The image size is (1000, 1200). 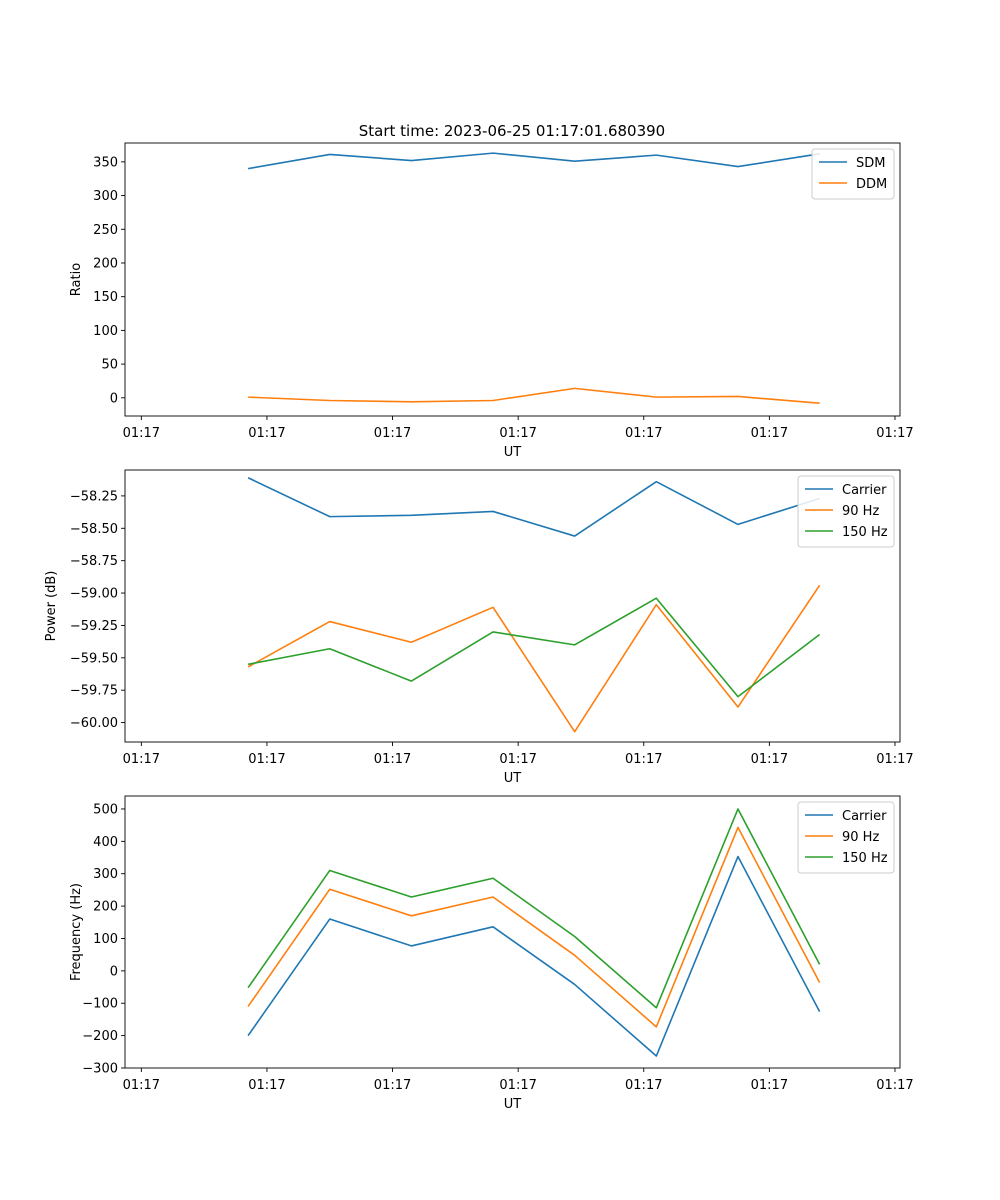 I want to click on y-tick-label: −59.25, so click(x=94, y=626).